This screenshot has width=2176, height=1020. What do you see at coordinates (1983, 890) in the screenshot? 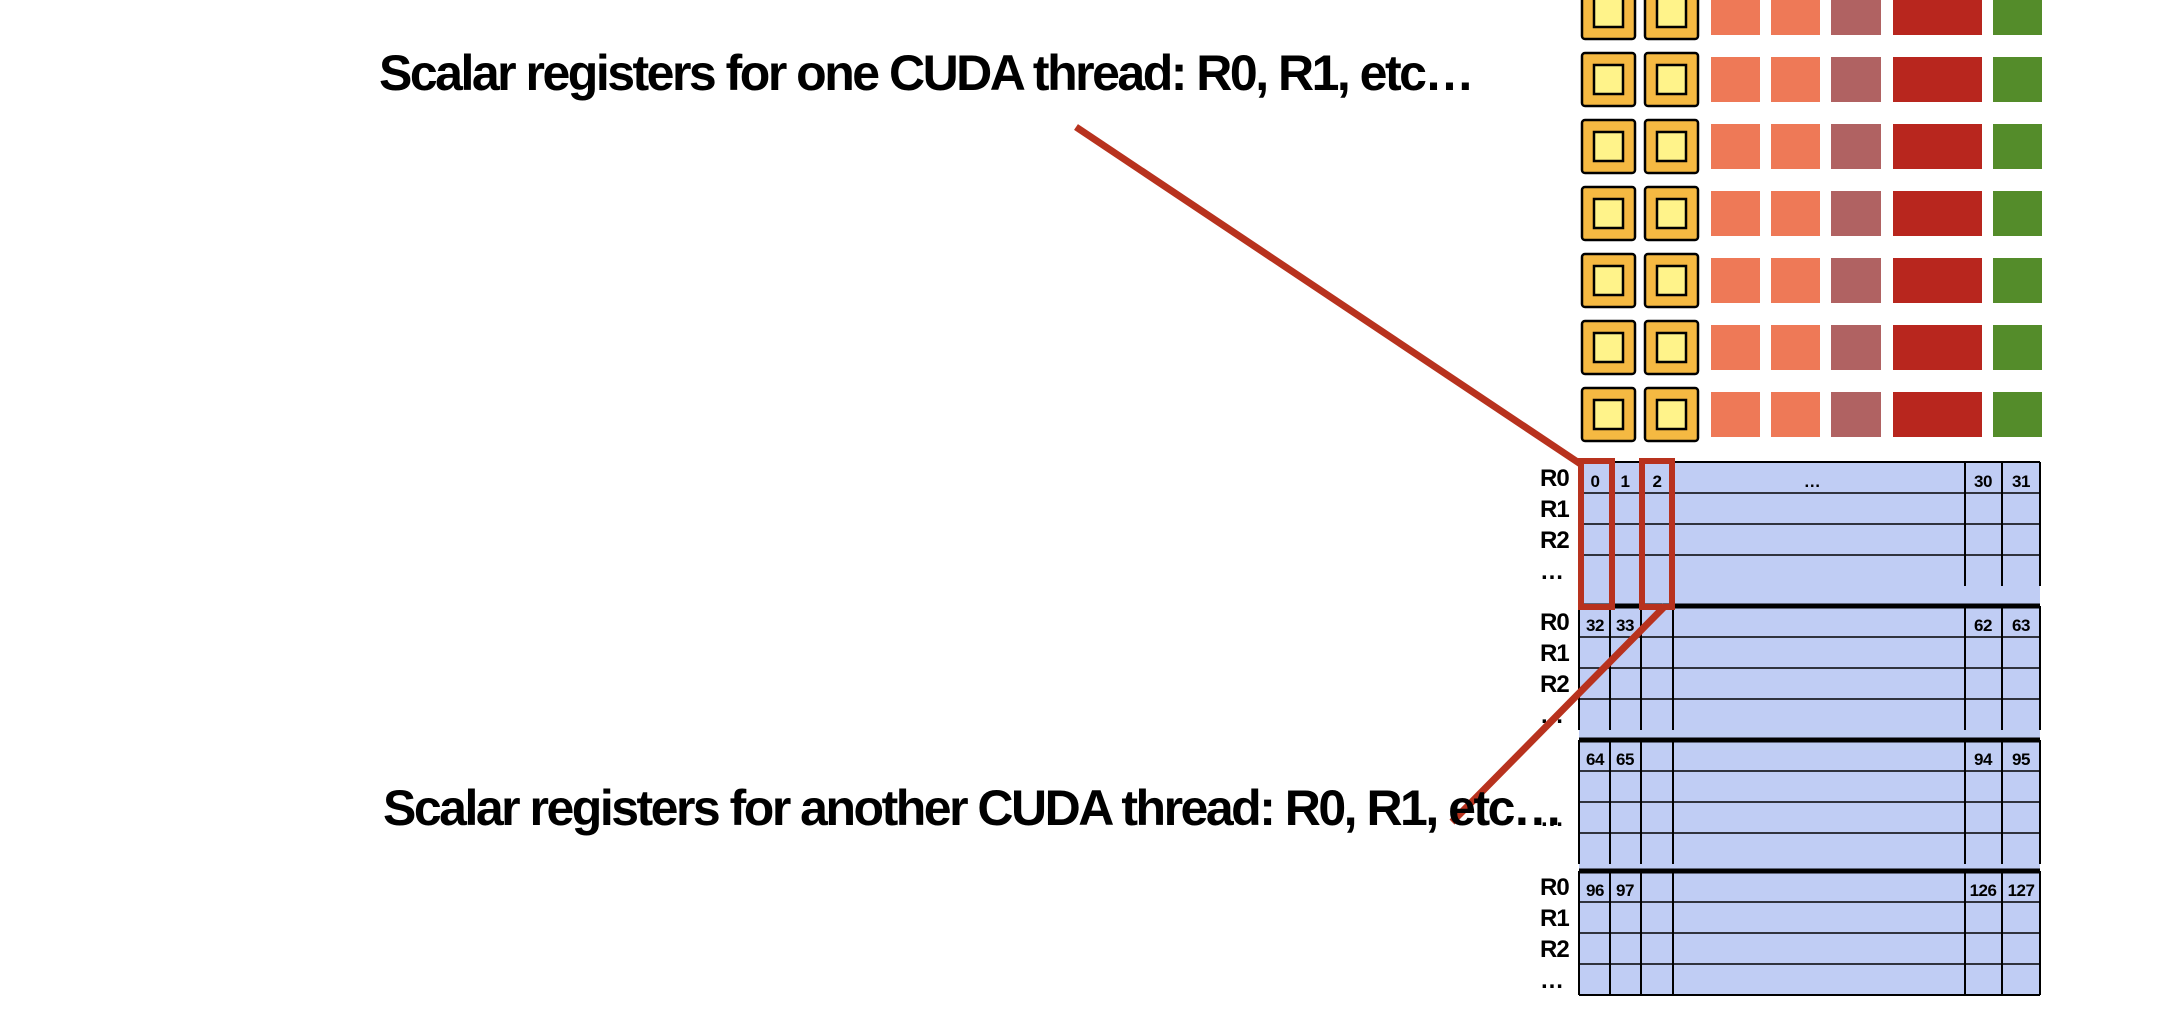
I see `thread-index-label: 126` at bounding box center [1983, 890].